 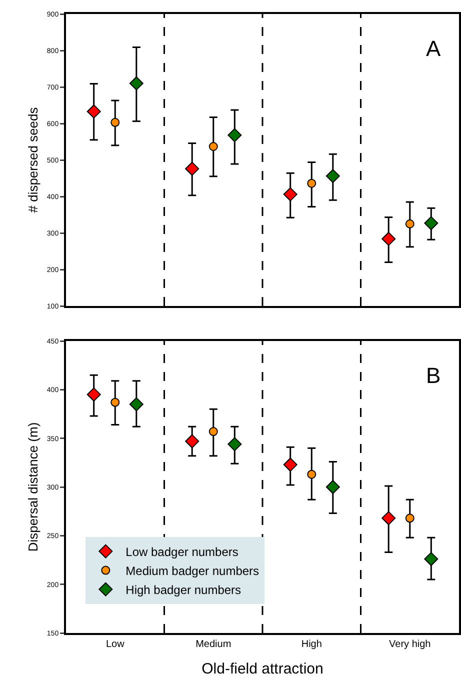 I want to click on x-tick-label: Low, so click(x=116, y=644).